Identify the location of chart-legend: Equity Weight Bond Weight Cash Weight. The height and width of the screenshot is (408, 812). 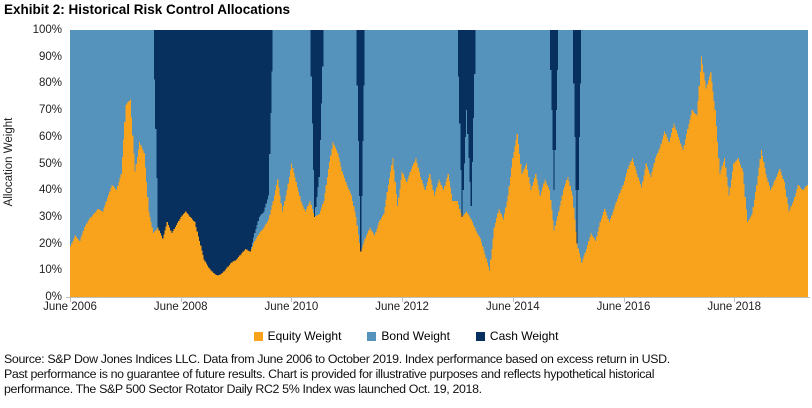
(406, 336).